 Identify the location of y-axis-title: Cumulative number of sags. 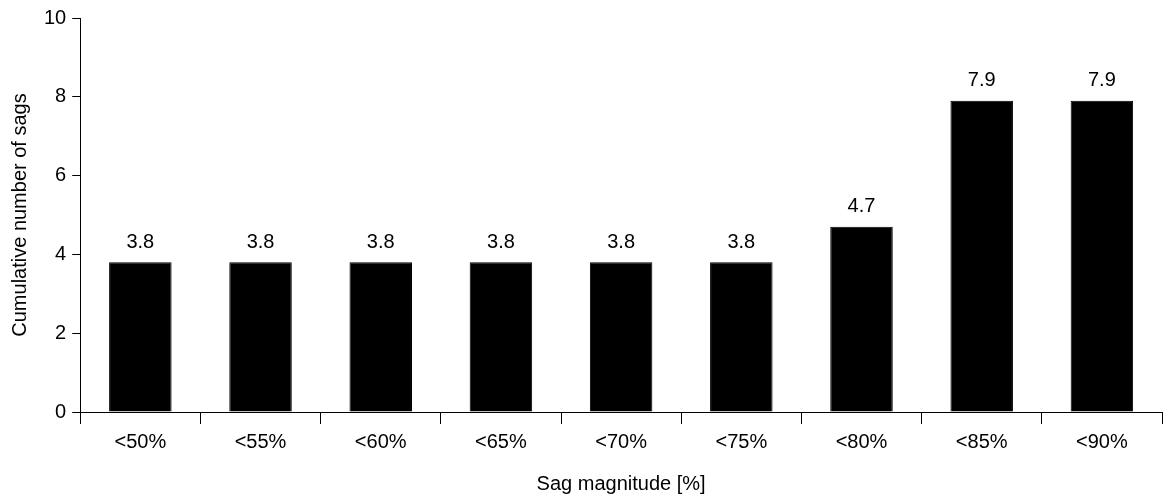
(18, 215).